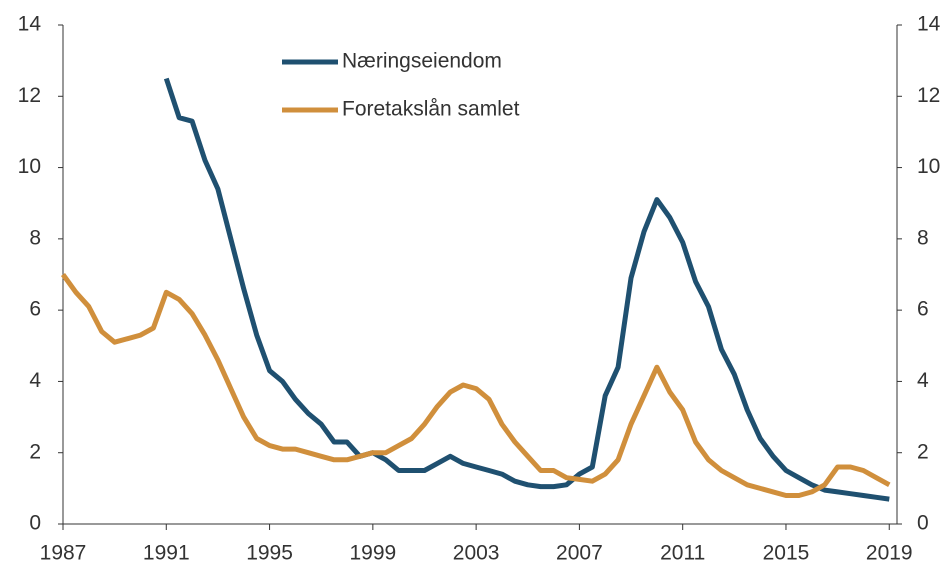 The image size is (947, 568). Describe the element at coordinates (35, 523) in the screenshot. I see `y-tick-label: 0` at that location.